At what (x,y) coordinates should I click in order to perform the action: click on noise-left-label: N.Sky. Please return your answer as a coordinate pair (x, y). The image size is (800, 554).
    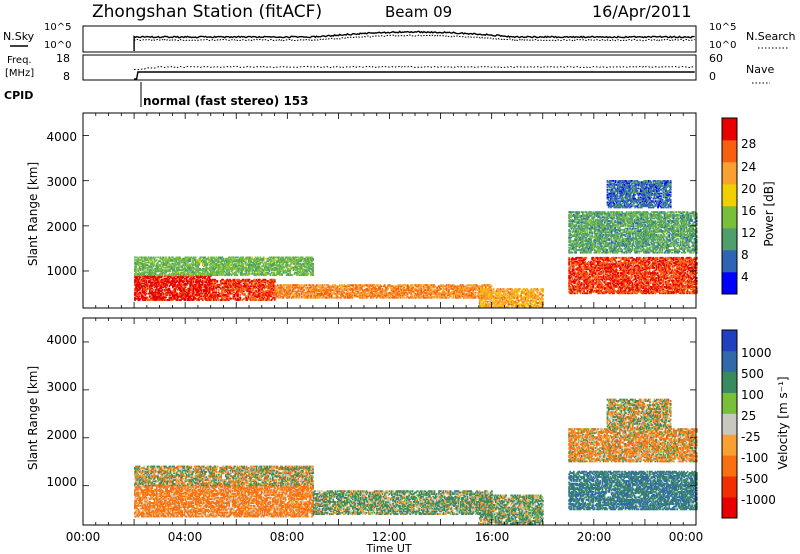
    Looking at the image, I should click on (19, 36).